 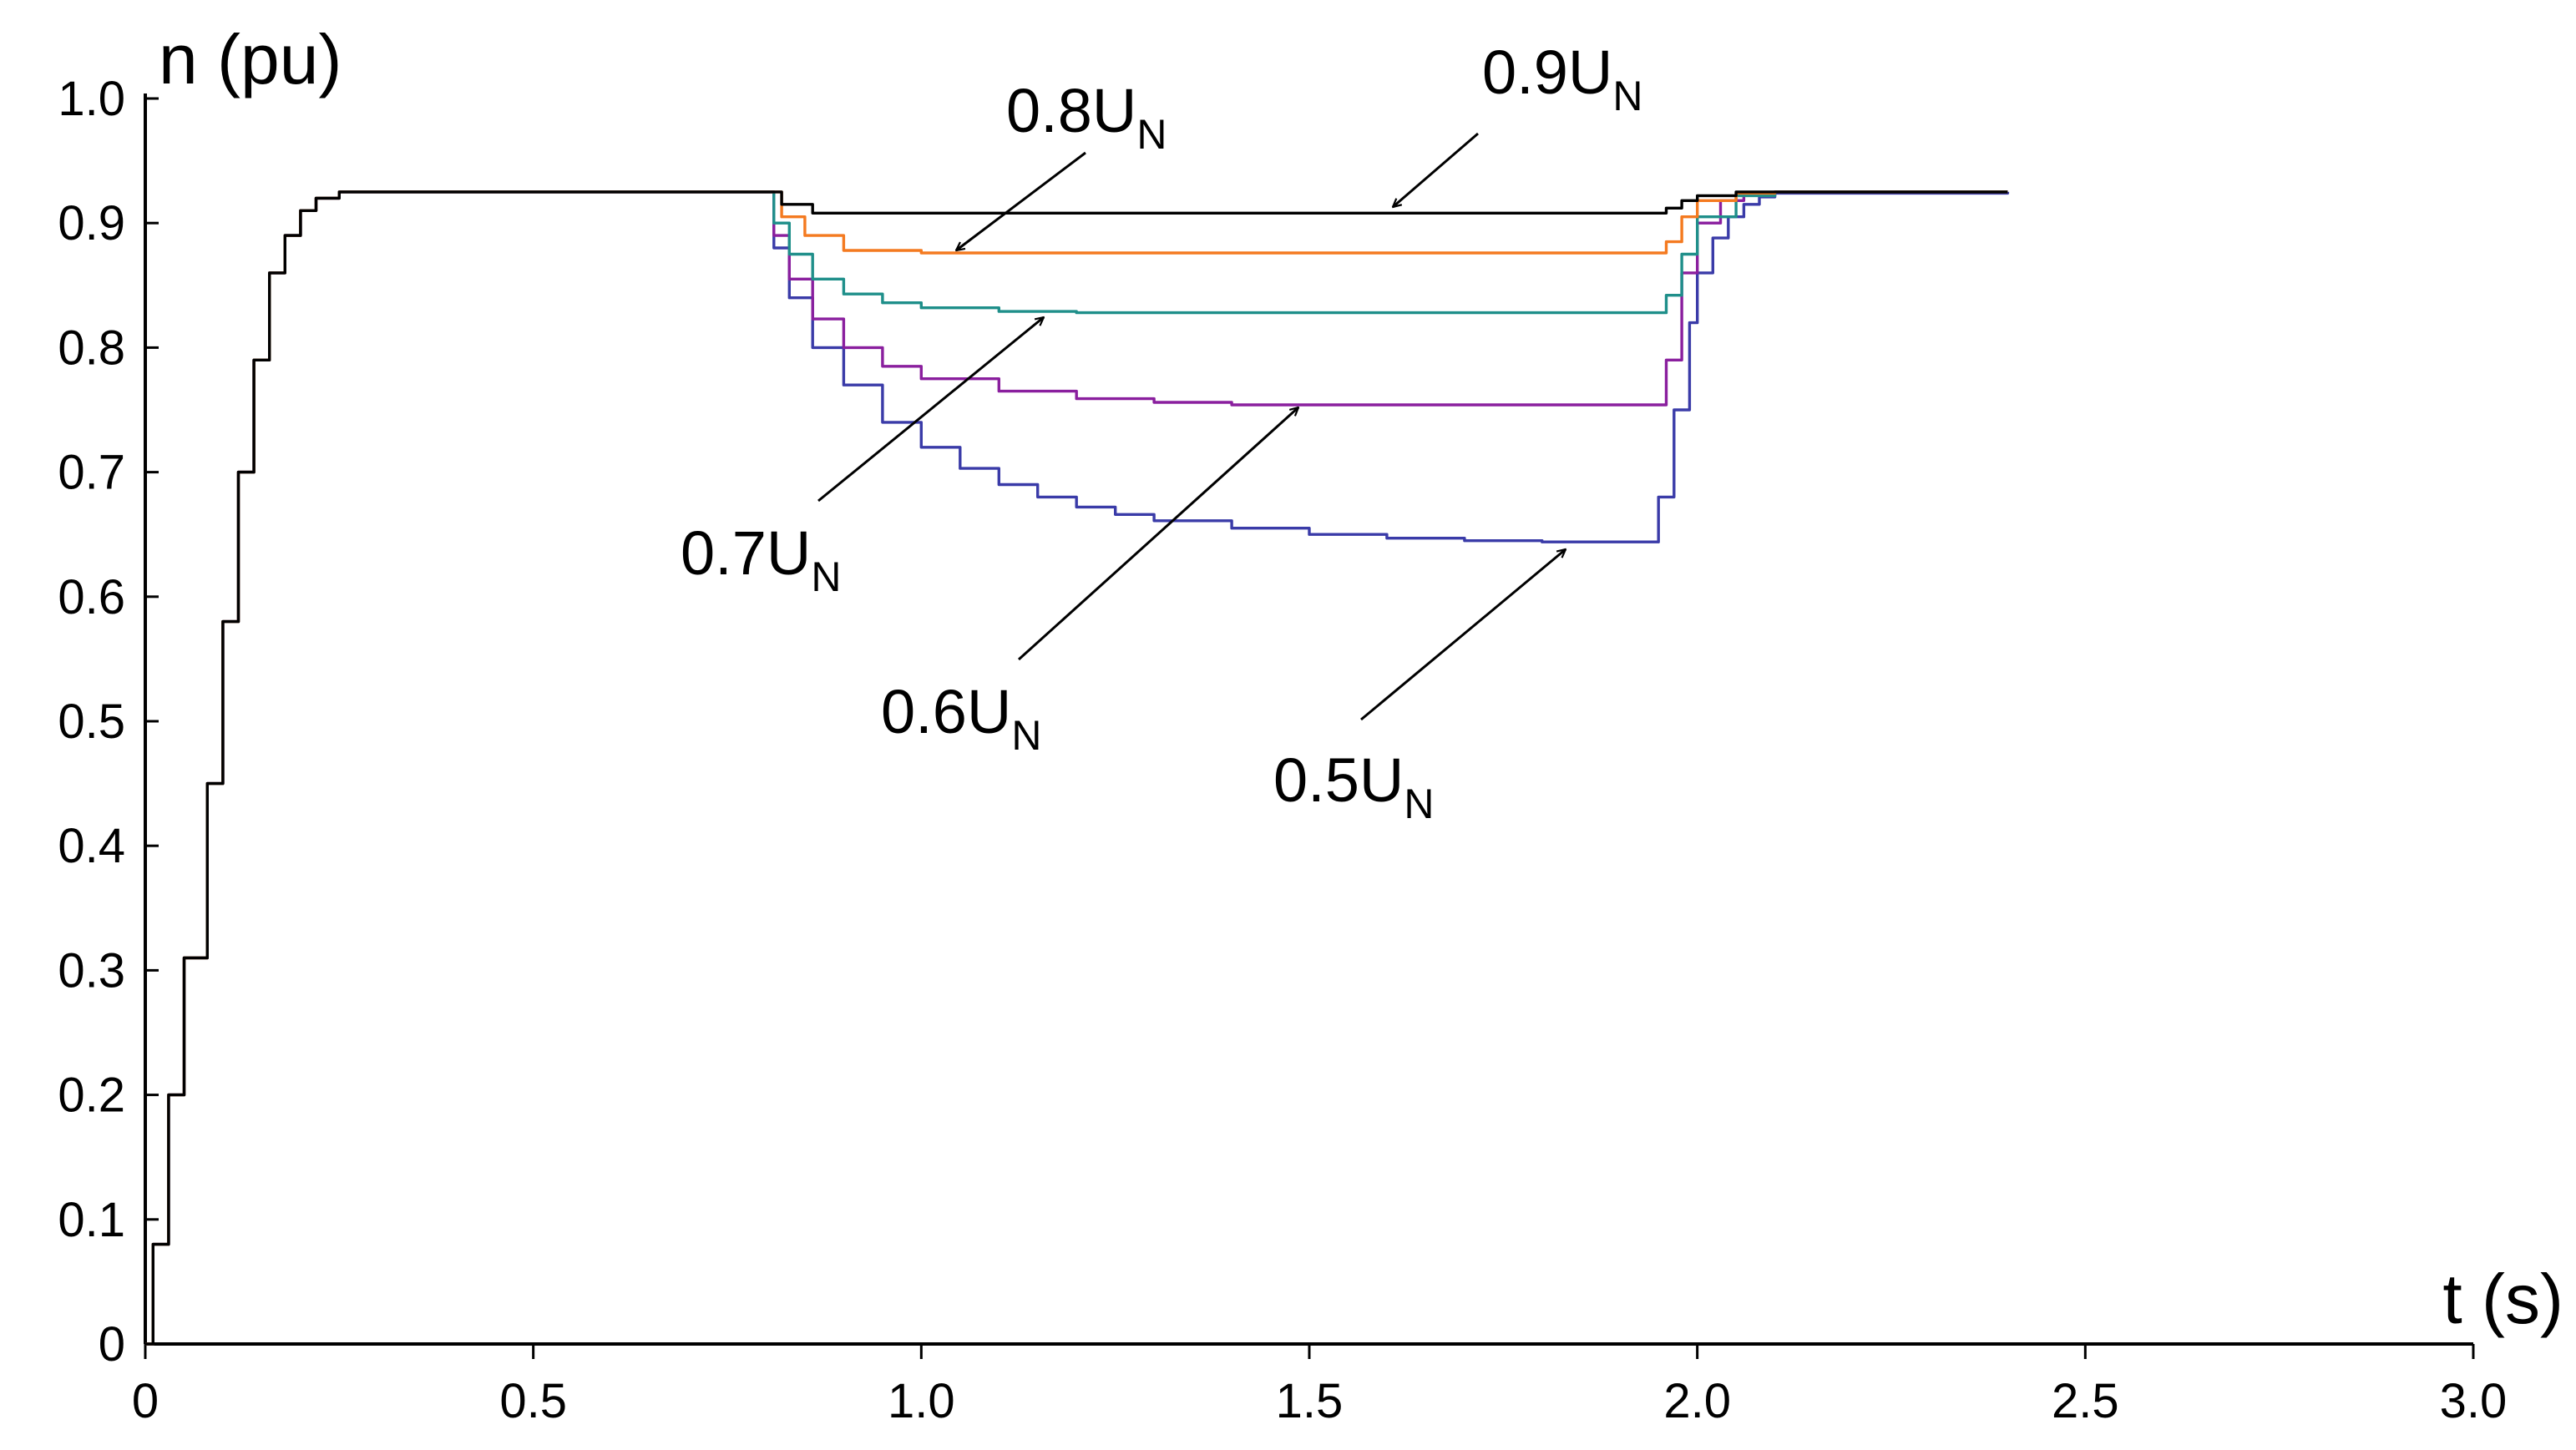 What do you see at coordinates (1021, 200) in the screenshot?
I see `annotation-arrow-0.8UN` at bounding box center [1021, 200].